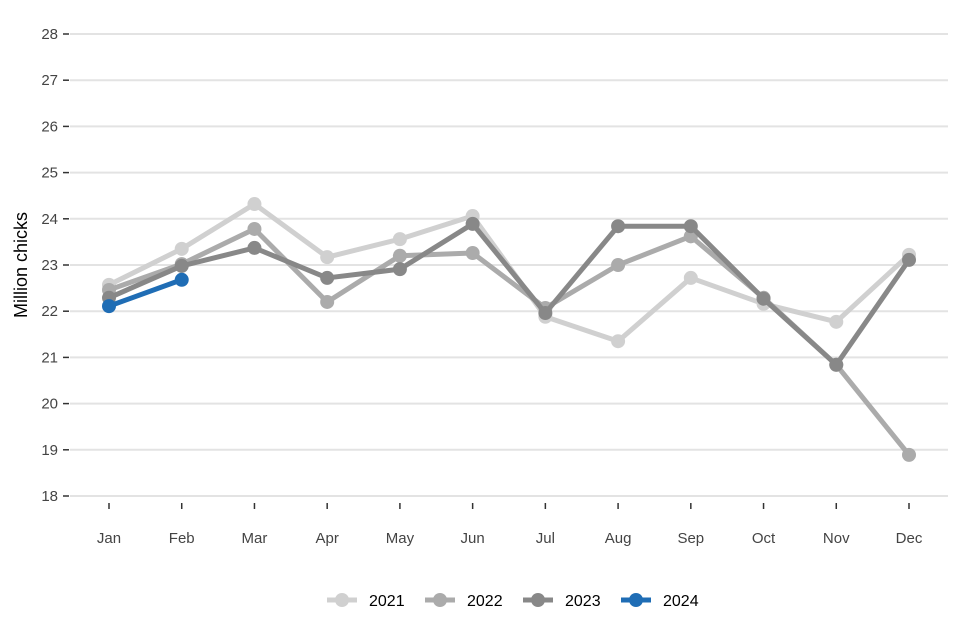  Describe the element at coordinates (327, 538) in the screenshot. I see `x-tick-label: Apr` at that location.